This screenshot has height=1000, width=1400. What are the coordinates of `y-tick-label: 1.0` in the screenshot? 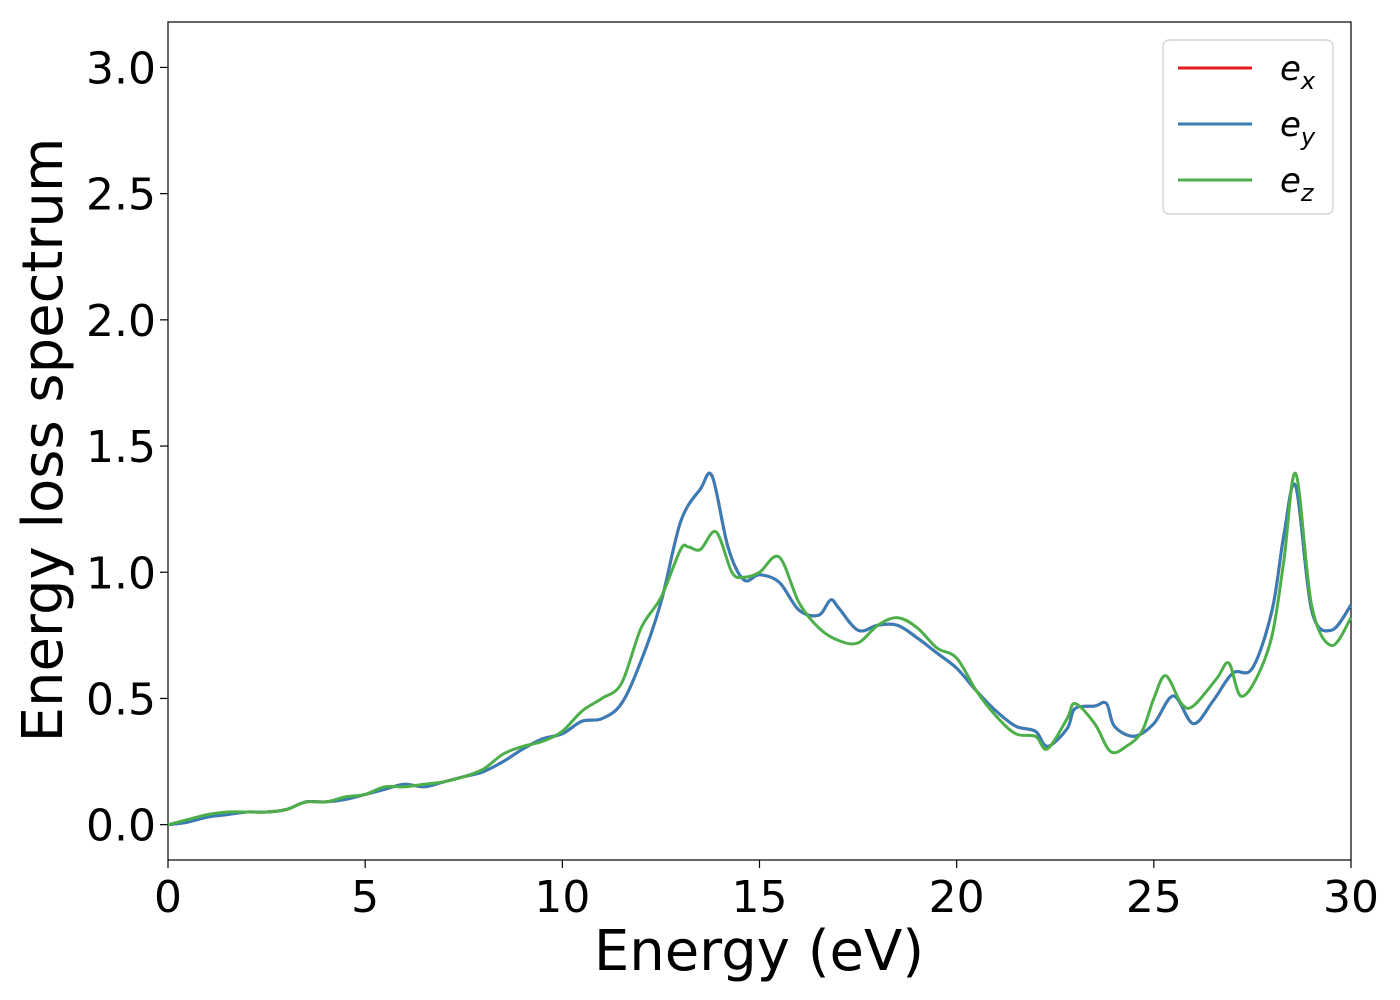 It's located at (121, 573).